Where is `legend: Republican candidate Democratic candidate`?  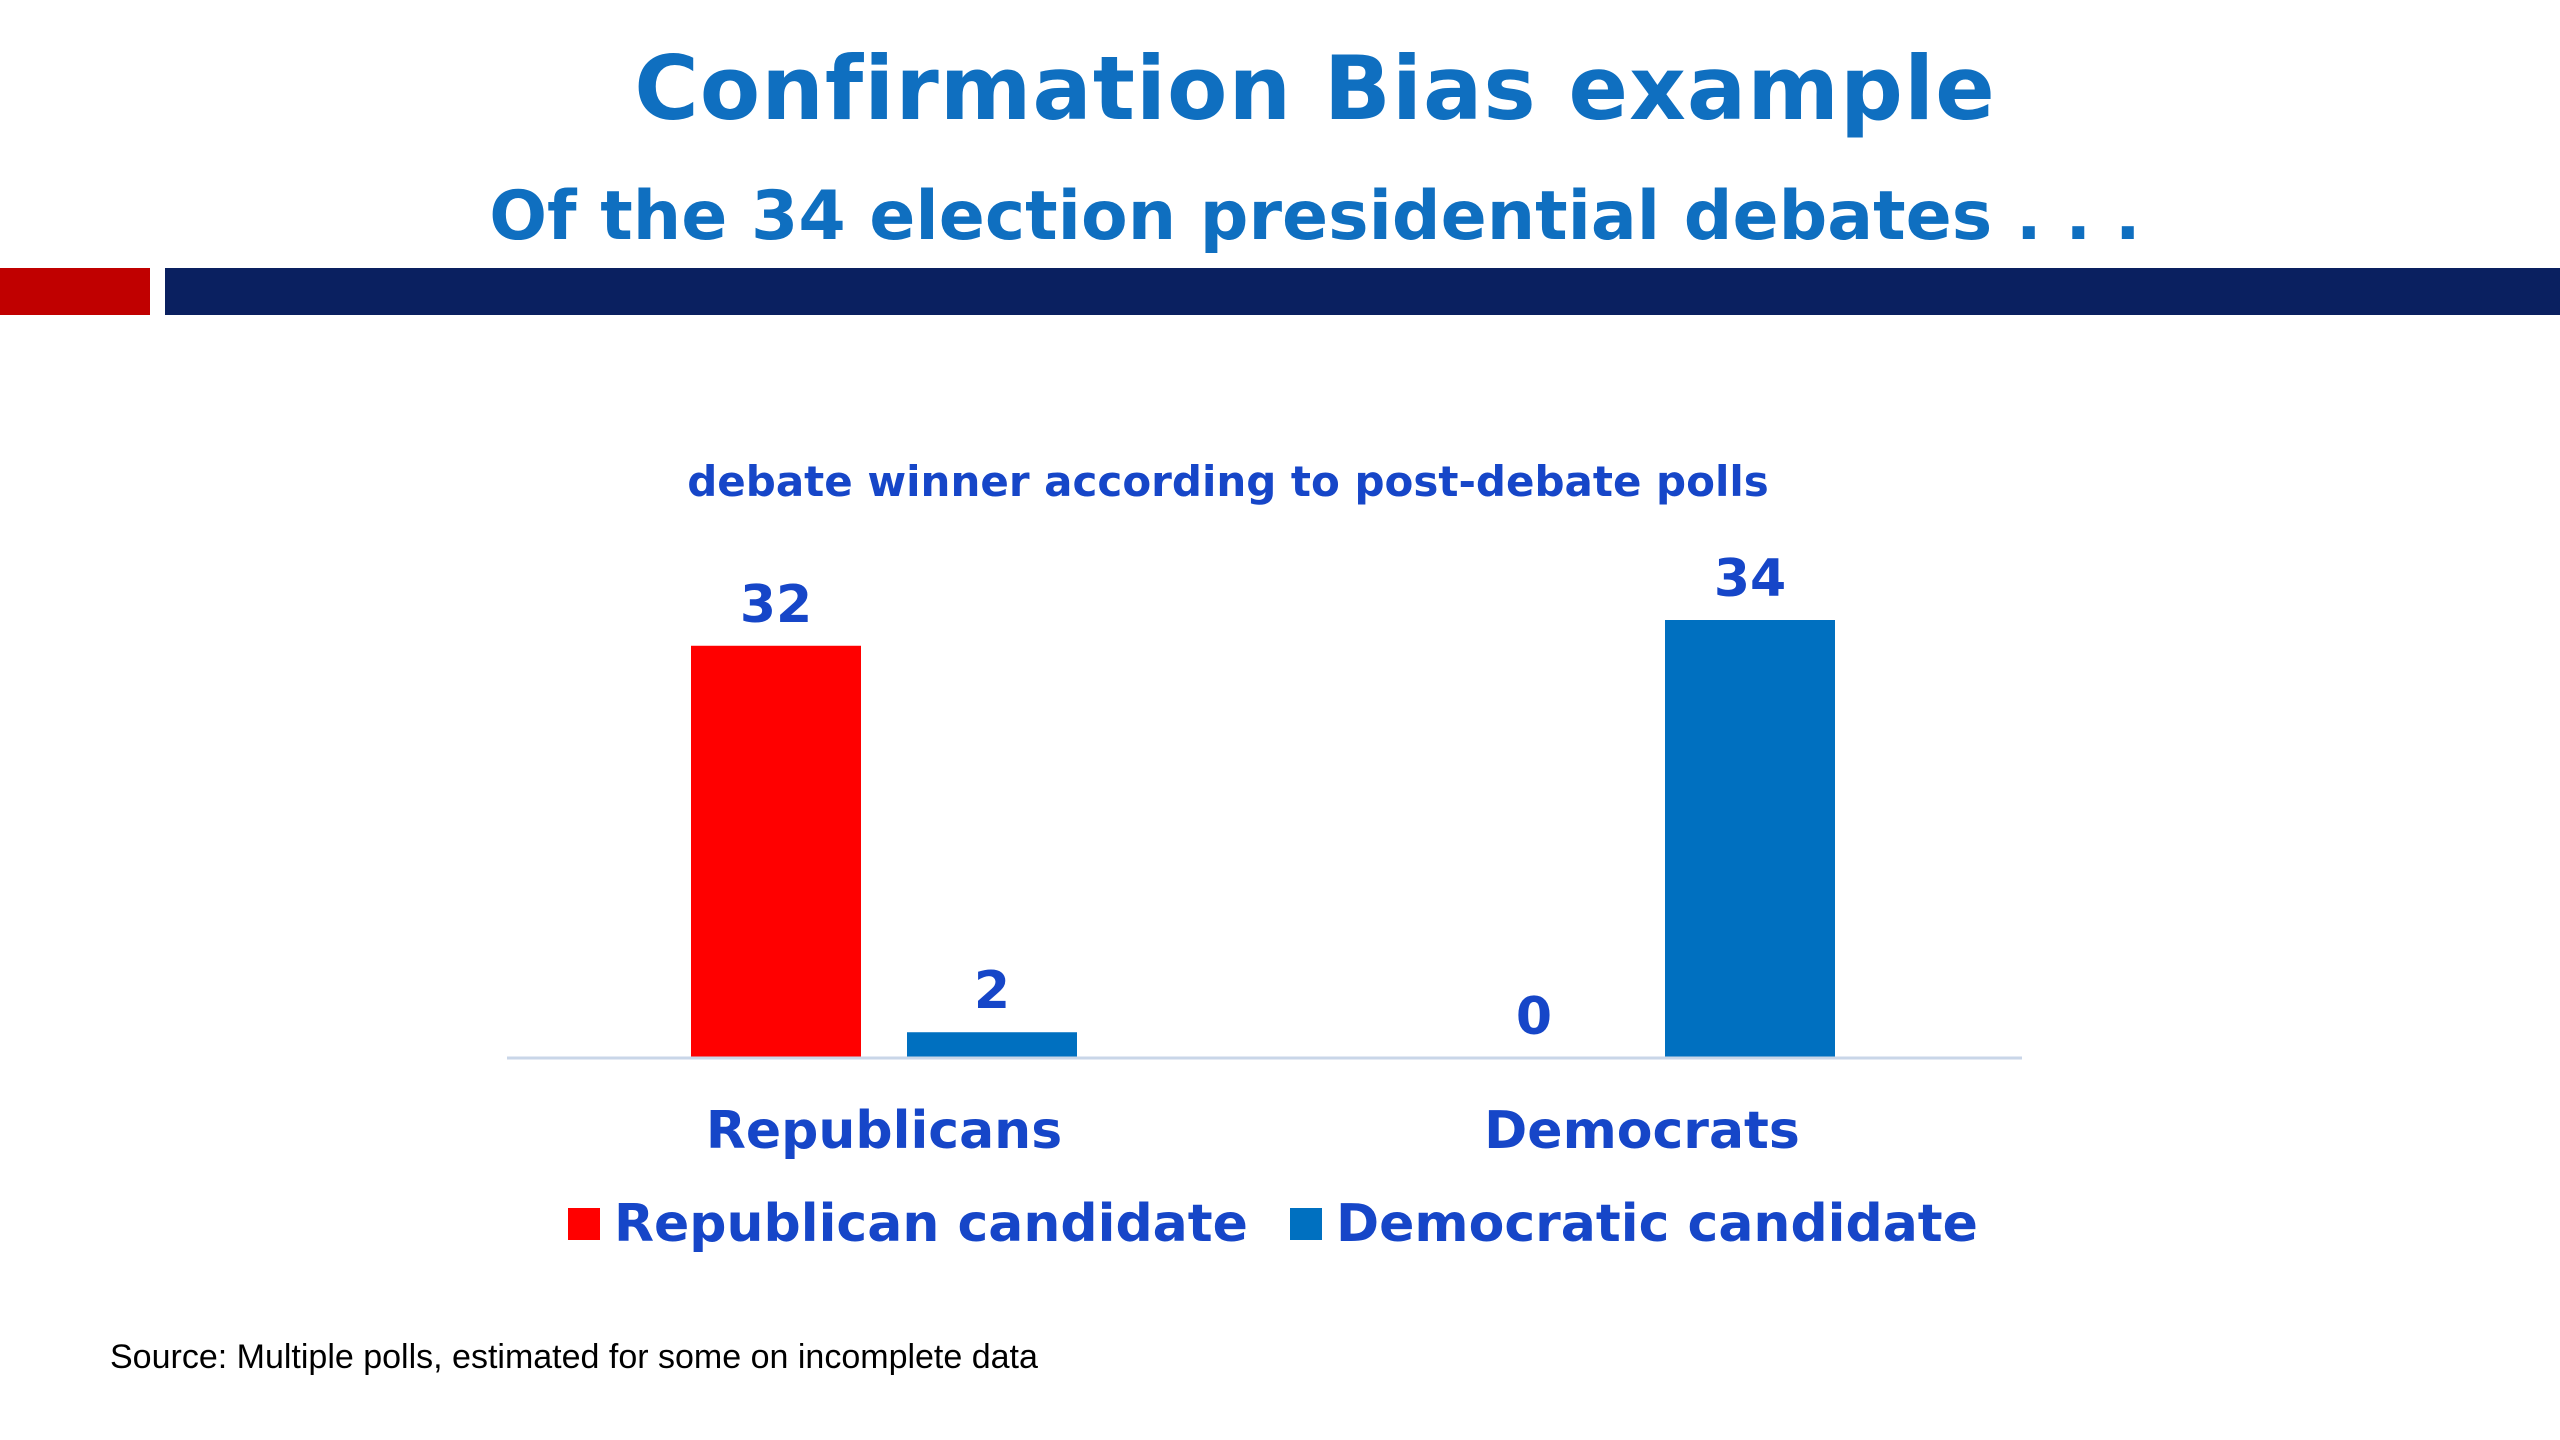
legend: Republican candidate Democratic candidate is located at coordinates (1273, 1224).